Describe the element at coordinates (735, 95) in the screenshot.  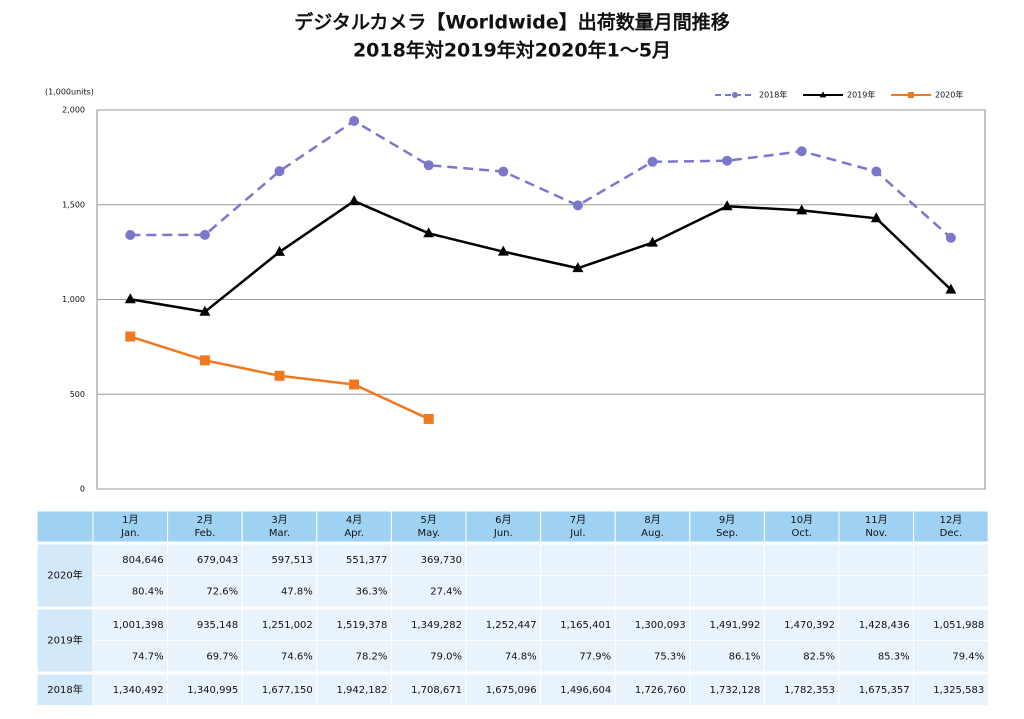
I see `legend-marker` at that location.